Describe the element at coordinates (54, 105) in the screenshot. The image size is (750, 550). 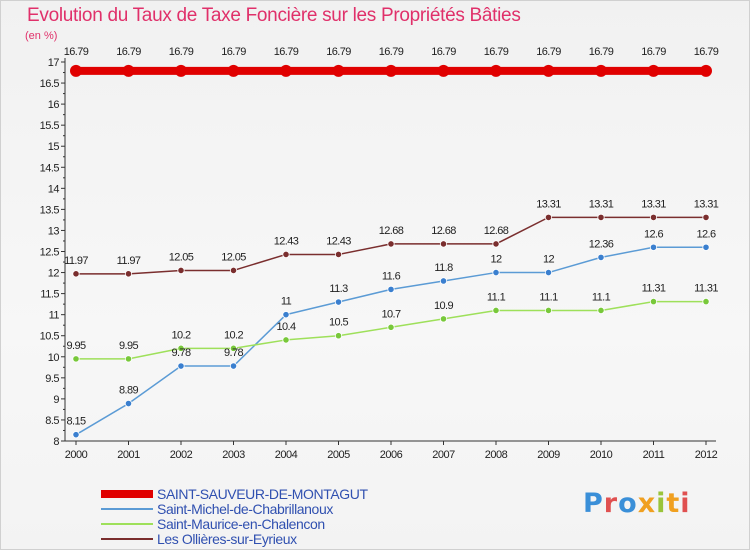
I see `y-tick-label: 16` at that location.